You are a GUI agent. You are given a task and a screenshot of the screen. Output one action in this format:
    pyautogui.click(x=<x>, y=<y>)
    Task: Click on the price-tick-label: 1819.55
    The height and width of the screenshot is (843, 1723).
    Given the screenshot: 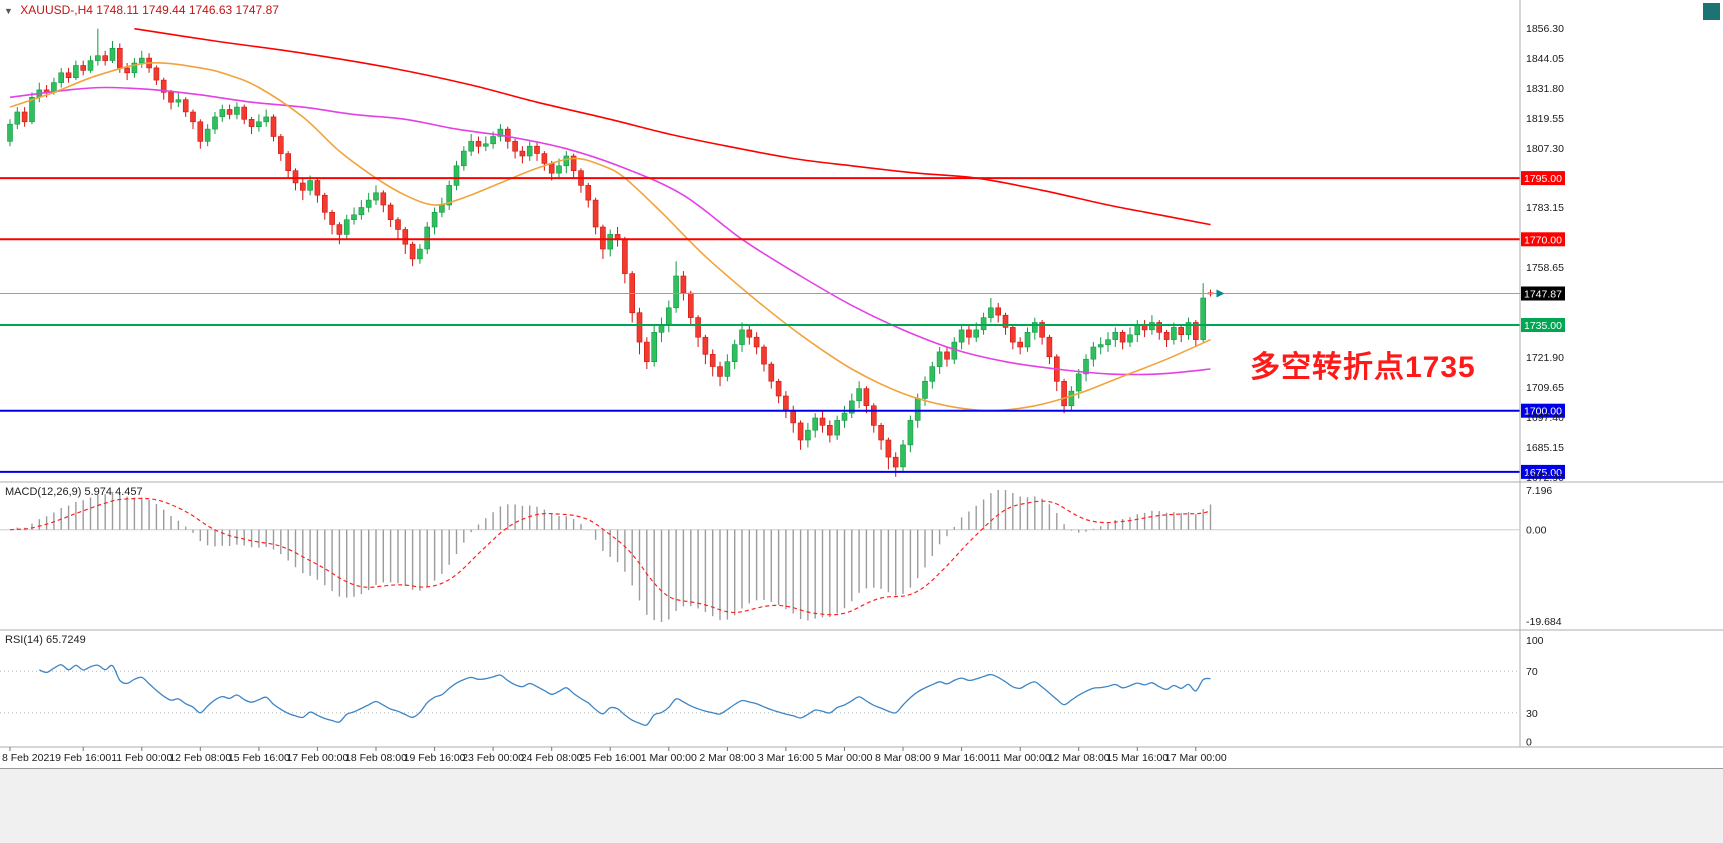 What is the action you would take?
    pyautogui.click(x=1545, y=119)
    